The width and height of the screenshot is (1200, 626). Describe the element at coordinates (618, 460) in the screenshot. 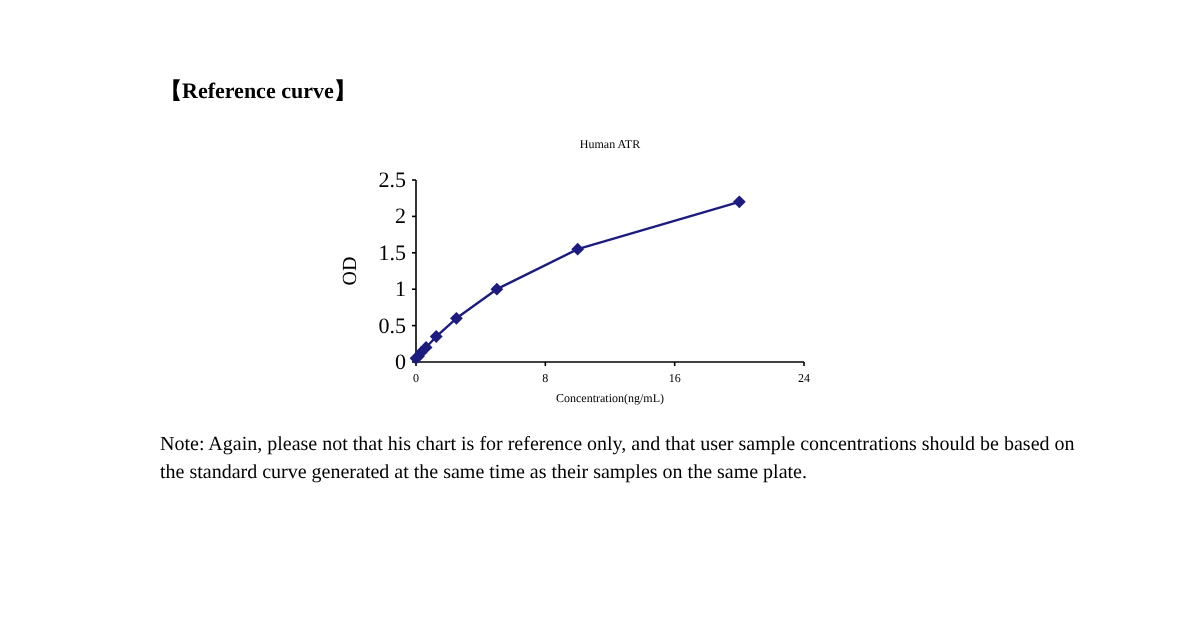

I see `text: Note: Again, please not that his chart is for reference only, and that user sample concentrations should be based on the standard curve generated at the same time as their samples on the same plate.` at that location.